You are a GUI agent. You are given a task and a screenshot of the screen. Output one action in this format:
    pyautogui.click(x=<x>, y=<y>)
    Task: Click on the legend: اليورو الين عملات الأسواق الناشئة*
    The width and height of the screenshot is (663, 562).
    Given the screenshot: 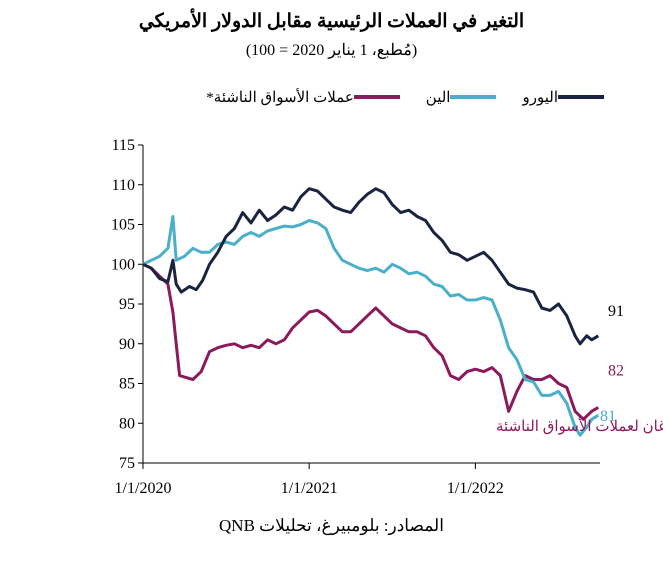 What is the action you would take?
    pyautogui.click(x=370, y=97)
    